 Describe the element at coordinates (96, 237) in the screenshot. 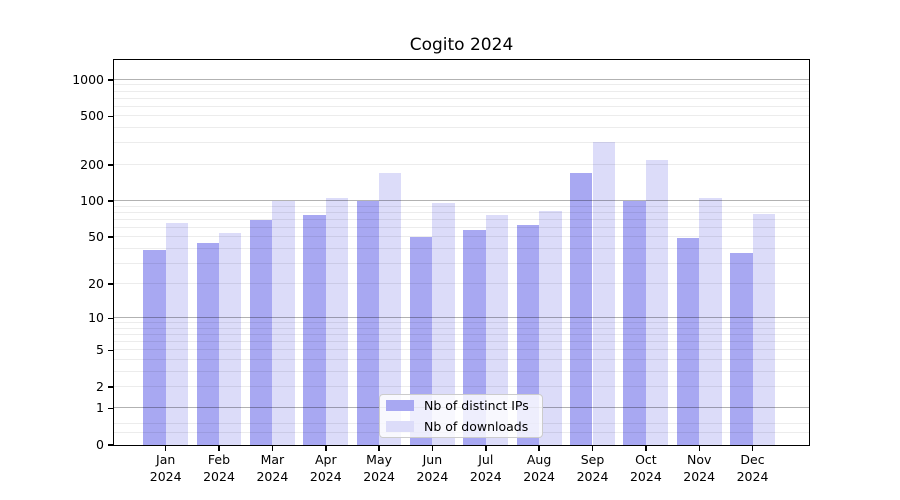

I see `y-tick-label: 50` at that location.